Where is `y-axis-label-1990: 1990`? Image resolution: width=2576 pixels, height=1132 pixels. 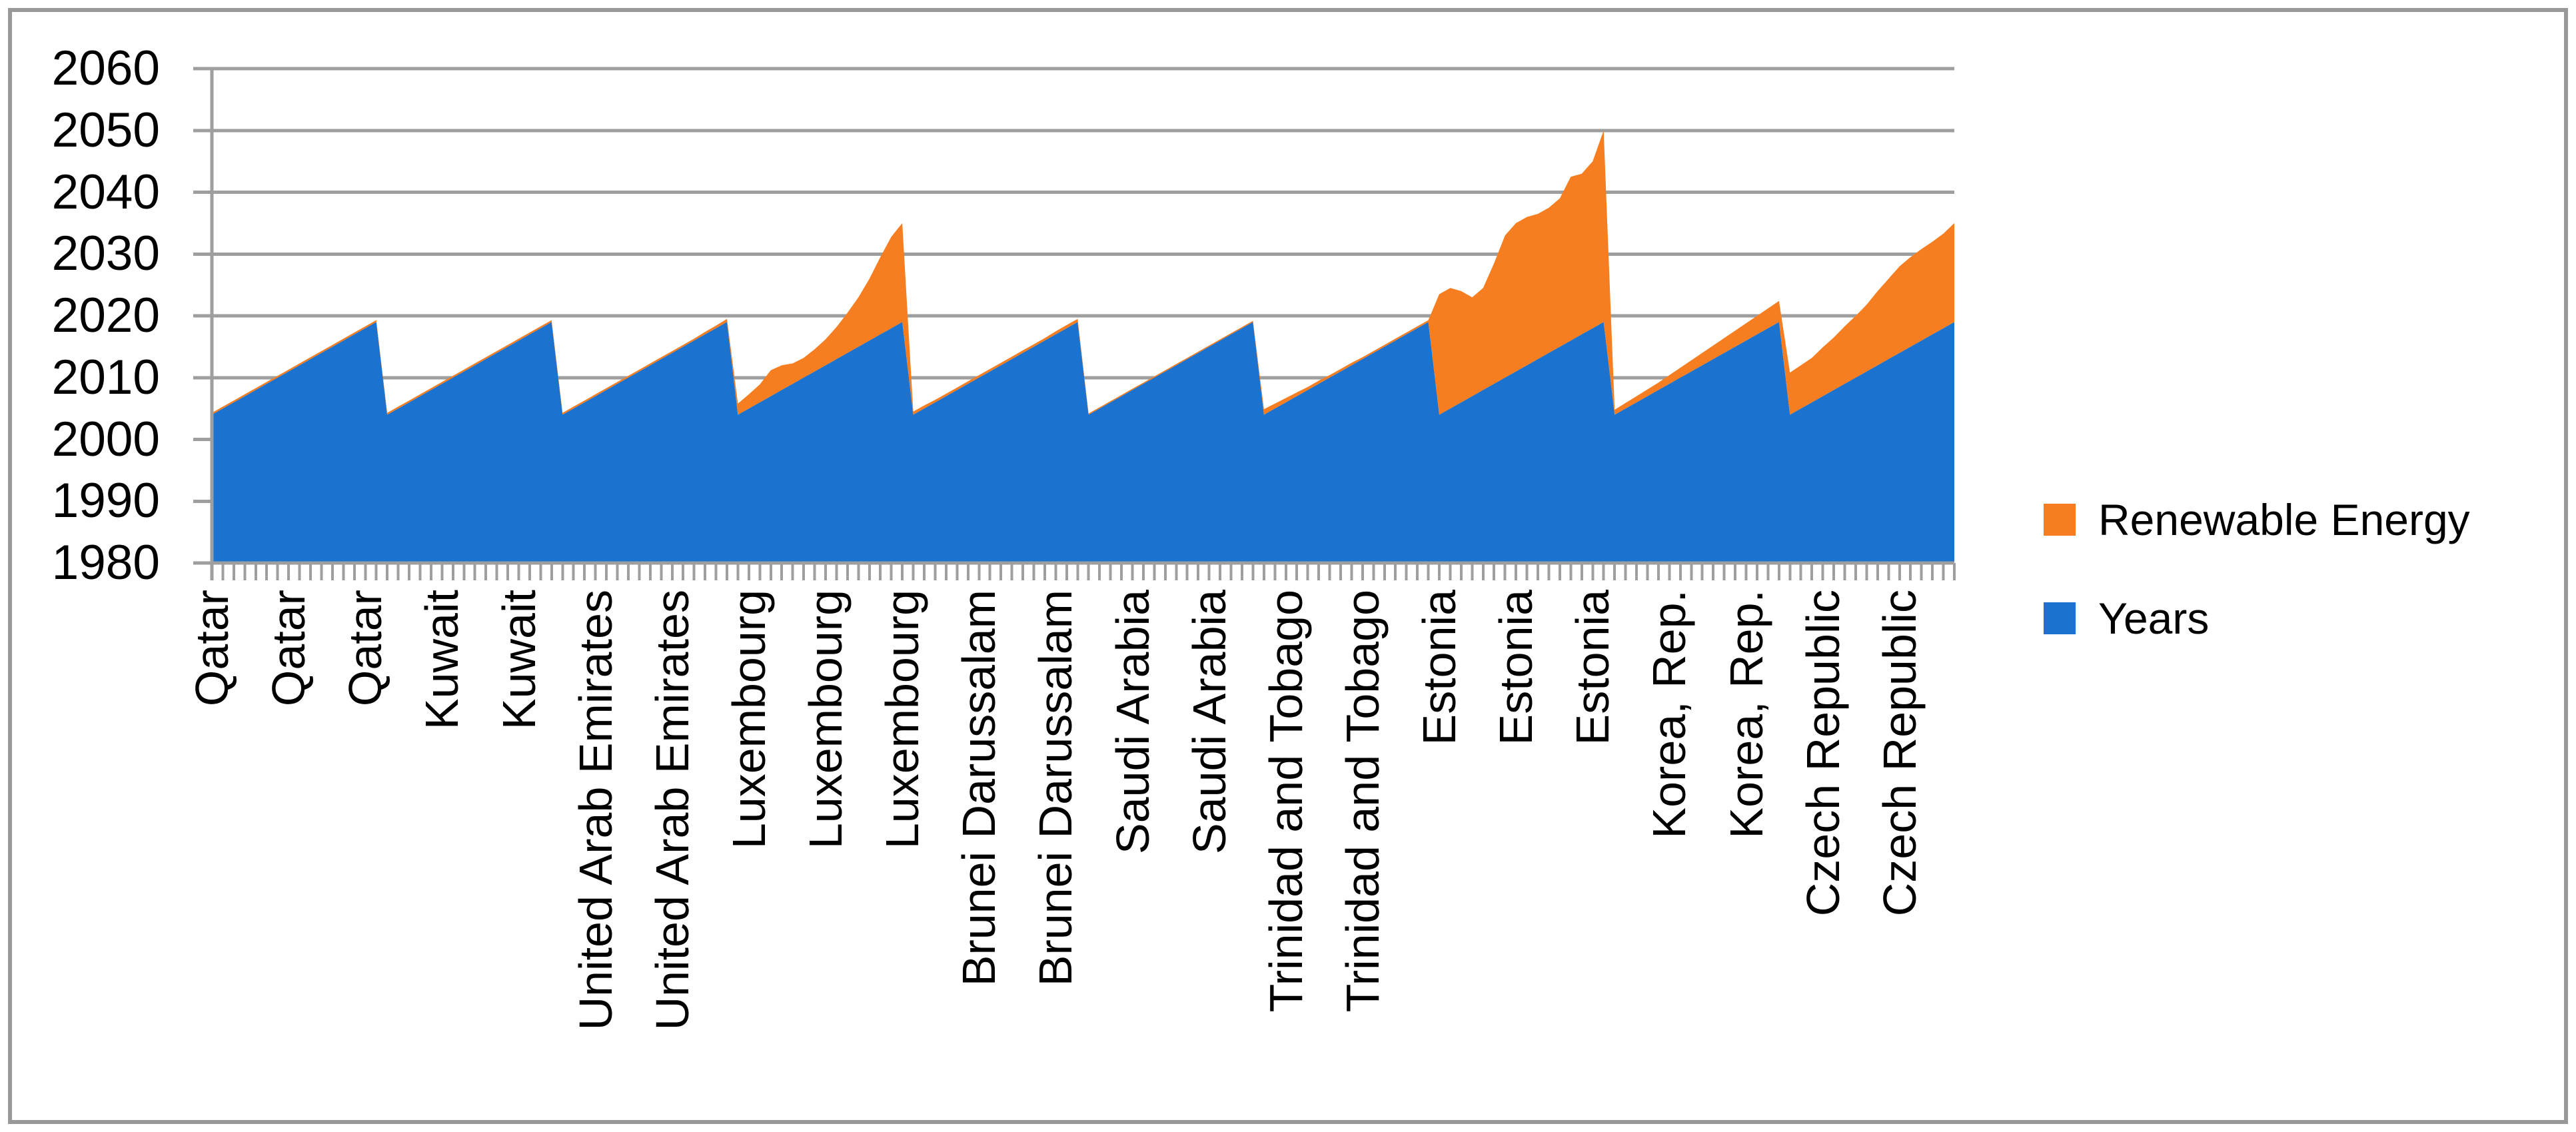
y-axis-label-1990: 1990 is located at coordinates (105, 501).